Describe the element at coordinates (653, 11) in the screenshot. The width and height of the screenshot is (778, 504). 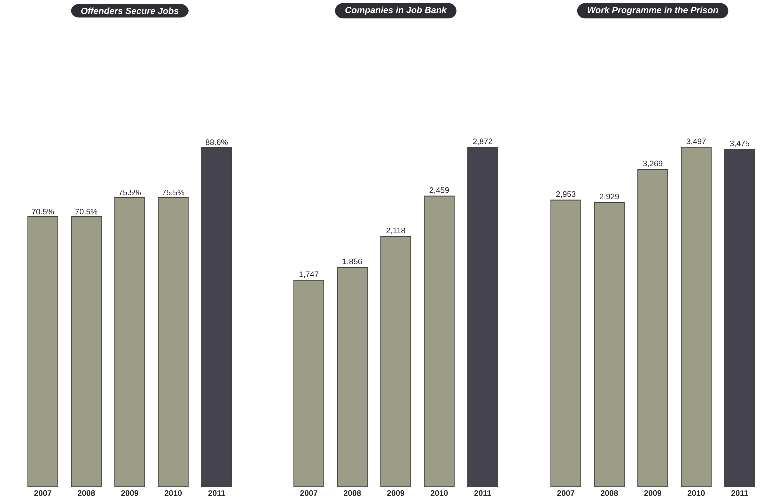
I see `chart-title: Work Programme in the Prison` at that location.